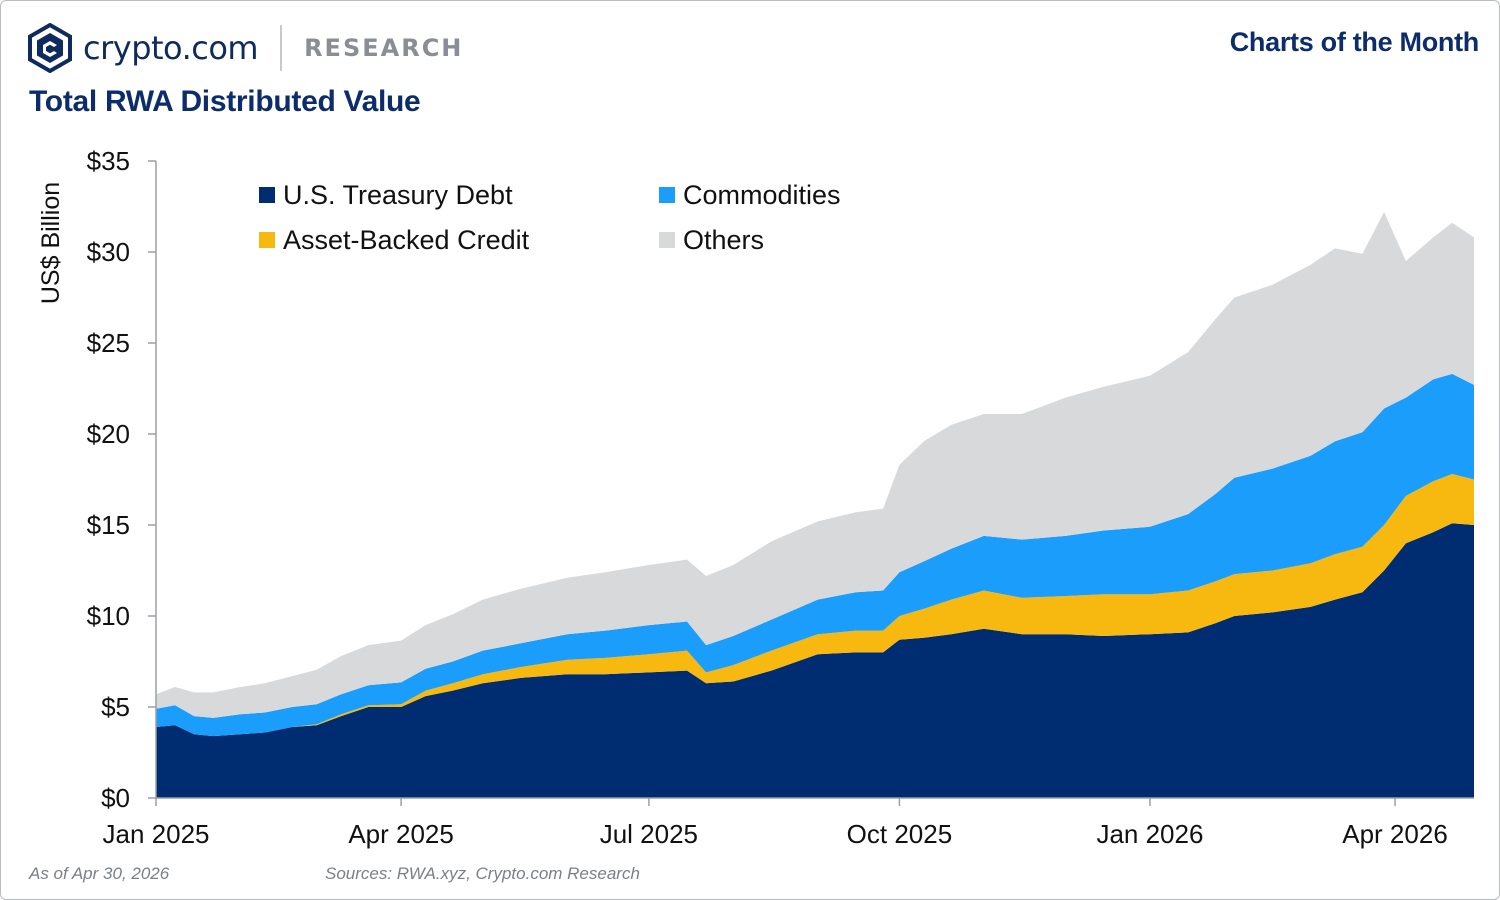  What do you see at coordinates (1395, 834) in the screenshot?
I see `x-tick-label: Apr 2026` at bounding box center [1395, 834].